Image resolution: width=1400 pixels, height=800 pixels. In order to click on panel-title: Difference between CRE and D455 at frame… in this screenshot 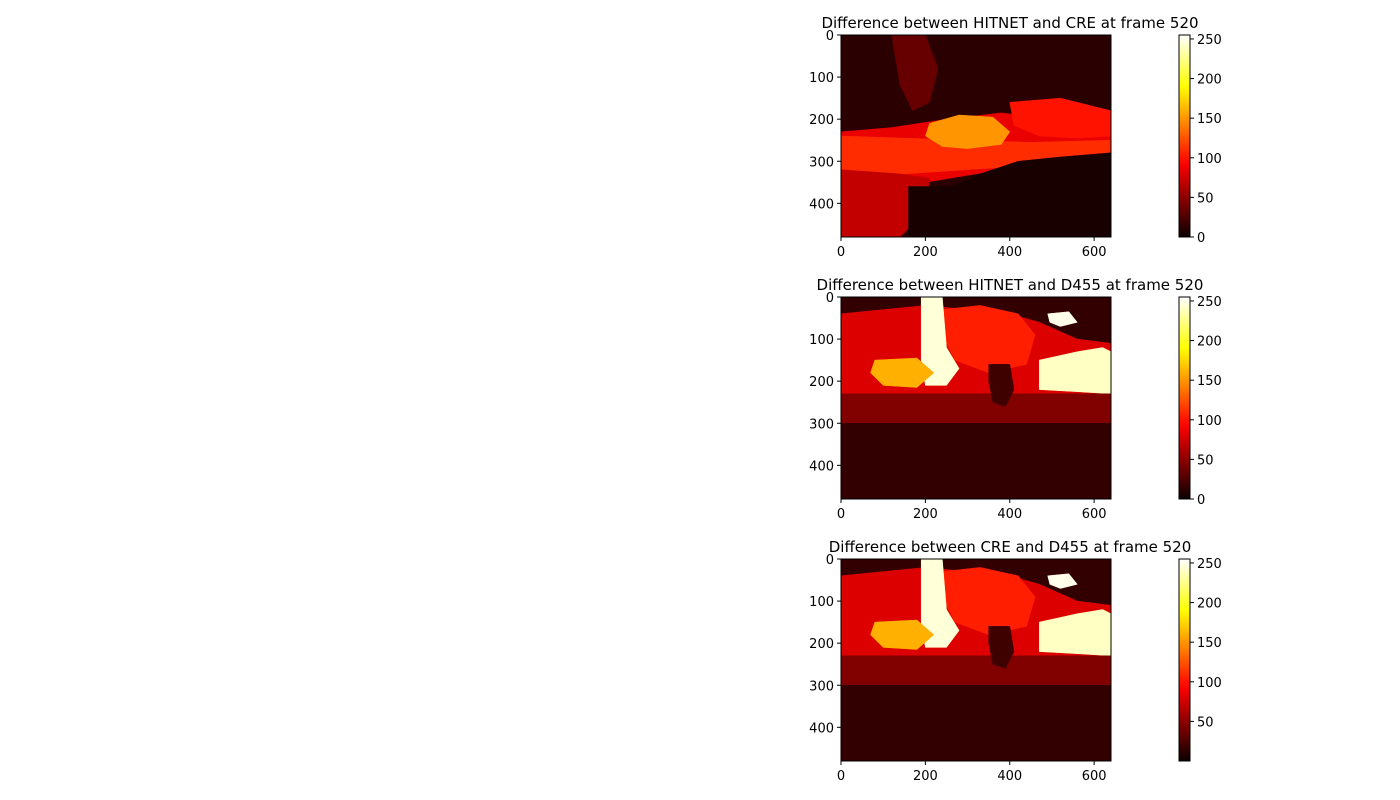, I will do `click(1010, 547)`.